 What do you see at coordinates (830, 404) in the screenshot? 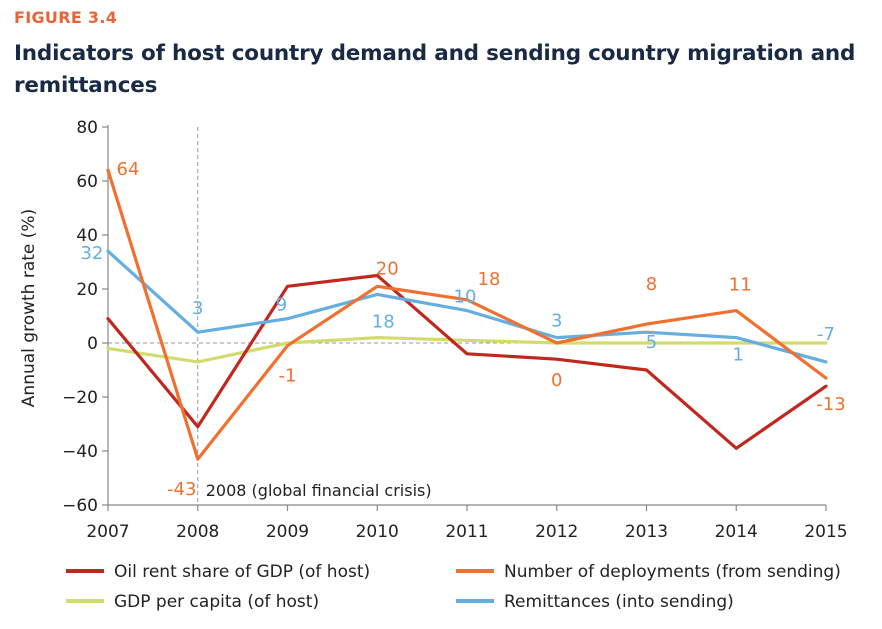
I see `data-label: -13` at bounding box center [830, 404].